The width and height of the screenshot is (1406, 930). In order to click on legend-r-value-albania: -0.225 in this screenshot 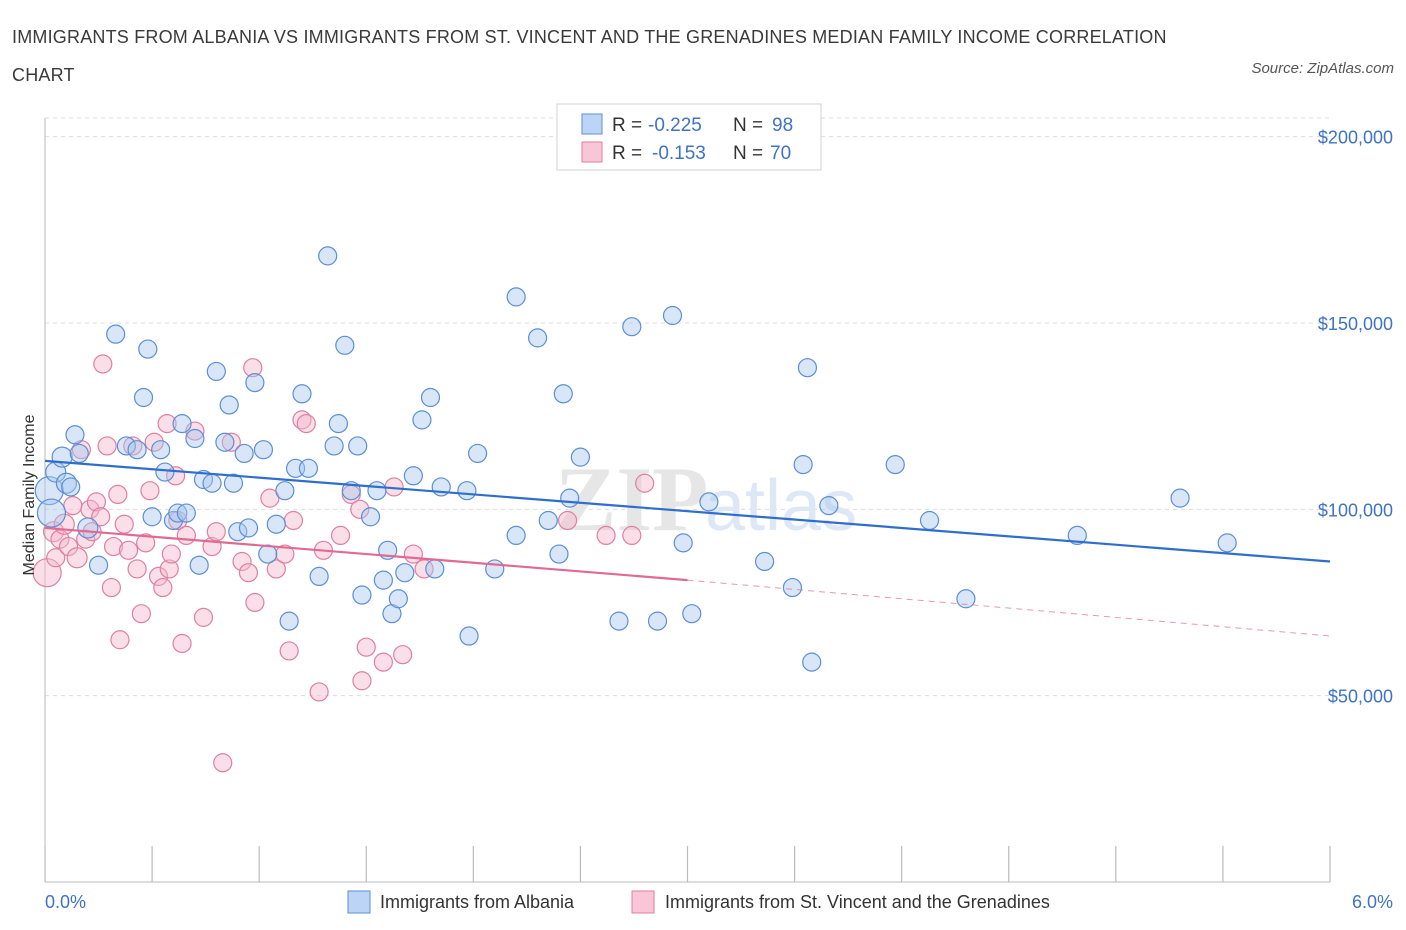, I will do `click(675, 125)`.